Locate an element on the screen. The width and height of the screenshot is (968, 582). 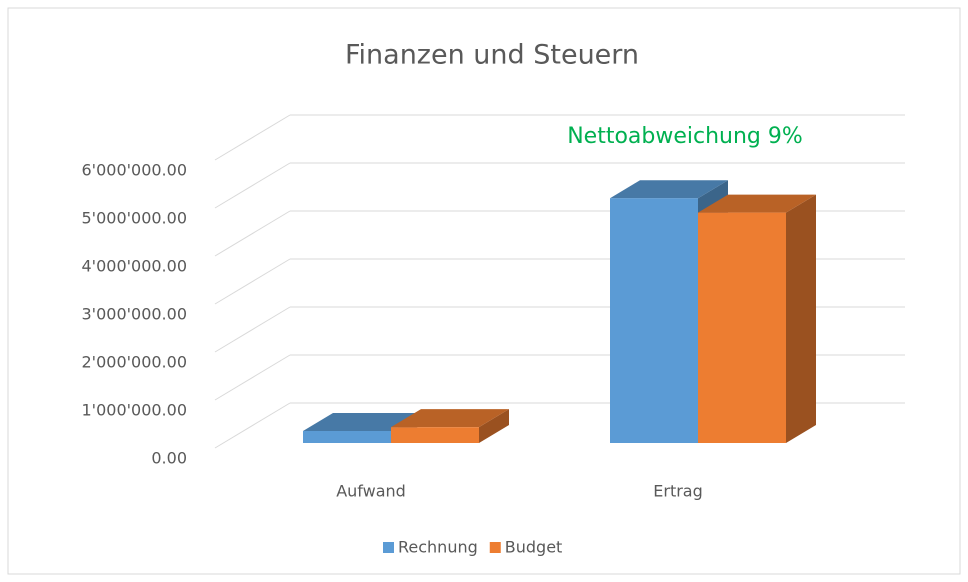
y-tick-label: 2'000'000.00 is located at coordinates (135, 362).